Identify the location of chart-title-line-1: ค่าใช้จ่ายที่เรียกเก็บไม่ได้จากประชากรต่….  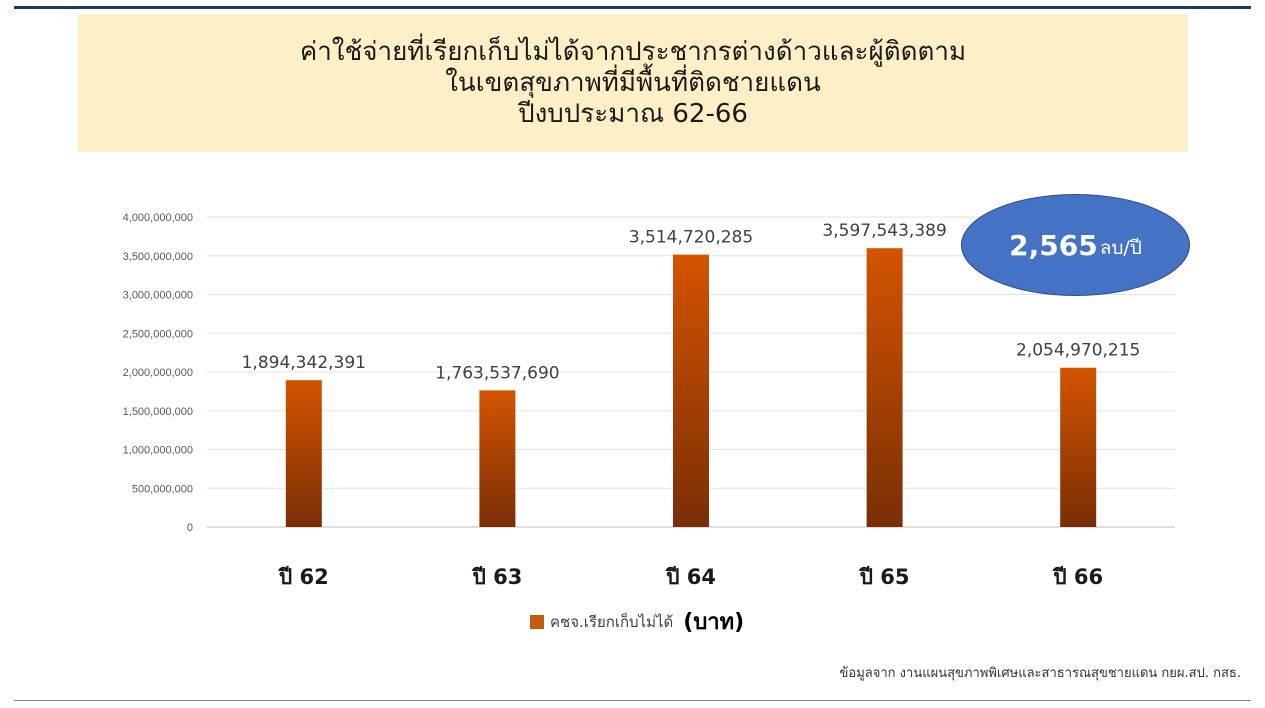
(633, 51).